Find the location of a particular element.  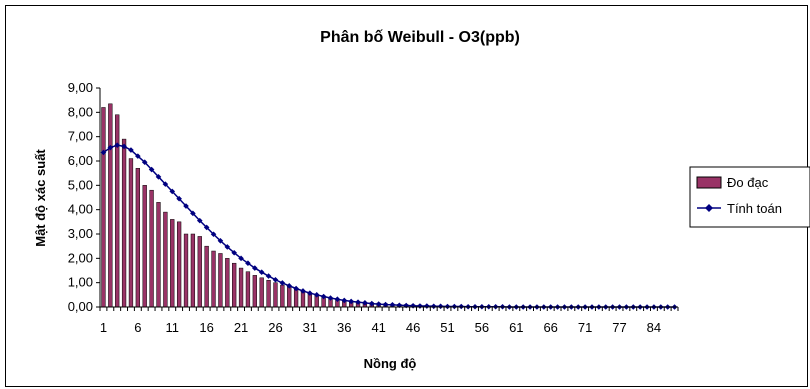

y-tick-label: 2,00 is located at coordinates (80, 257).